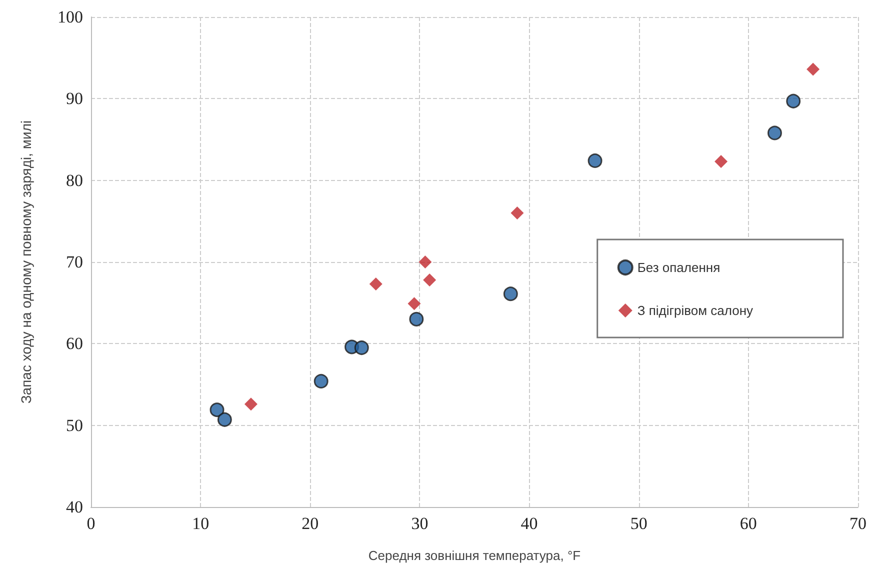 This screenshot has width=873, height=577. Describe the element at coordinates (74, 262) in the screenshot. I see `y-tick-label: 70` at that location.